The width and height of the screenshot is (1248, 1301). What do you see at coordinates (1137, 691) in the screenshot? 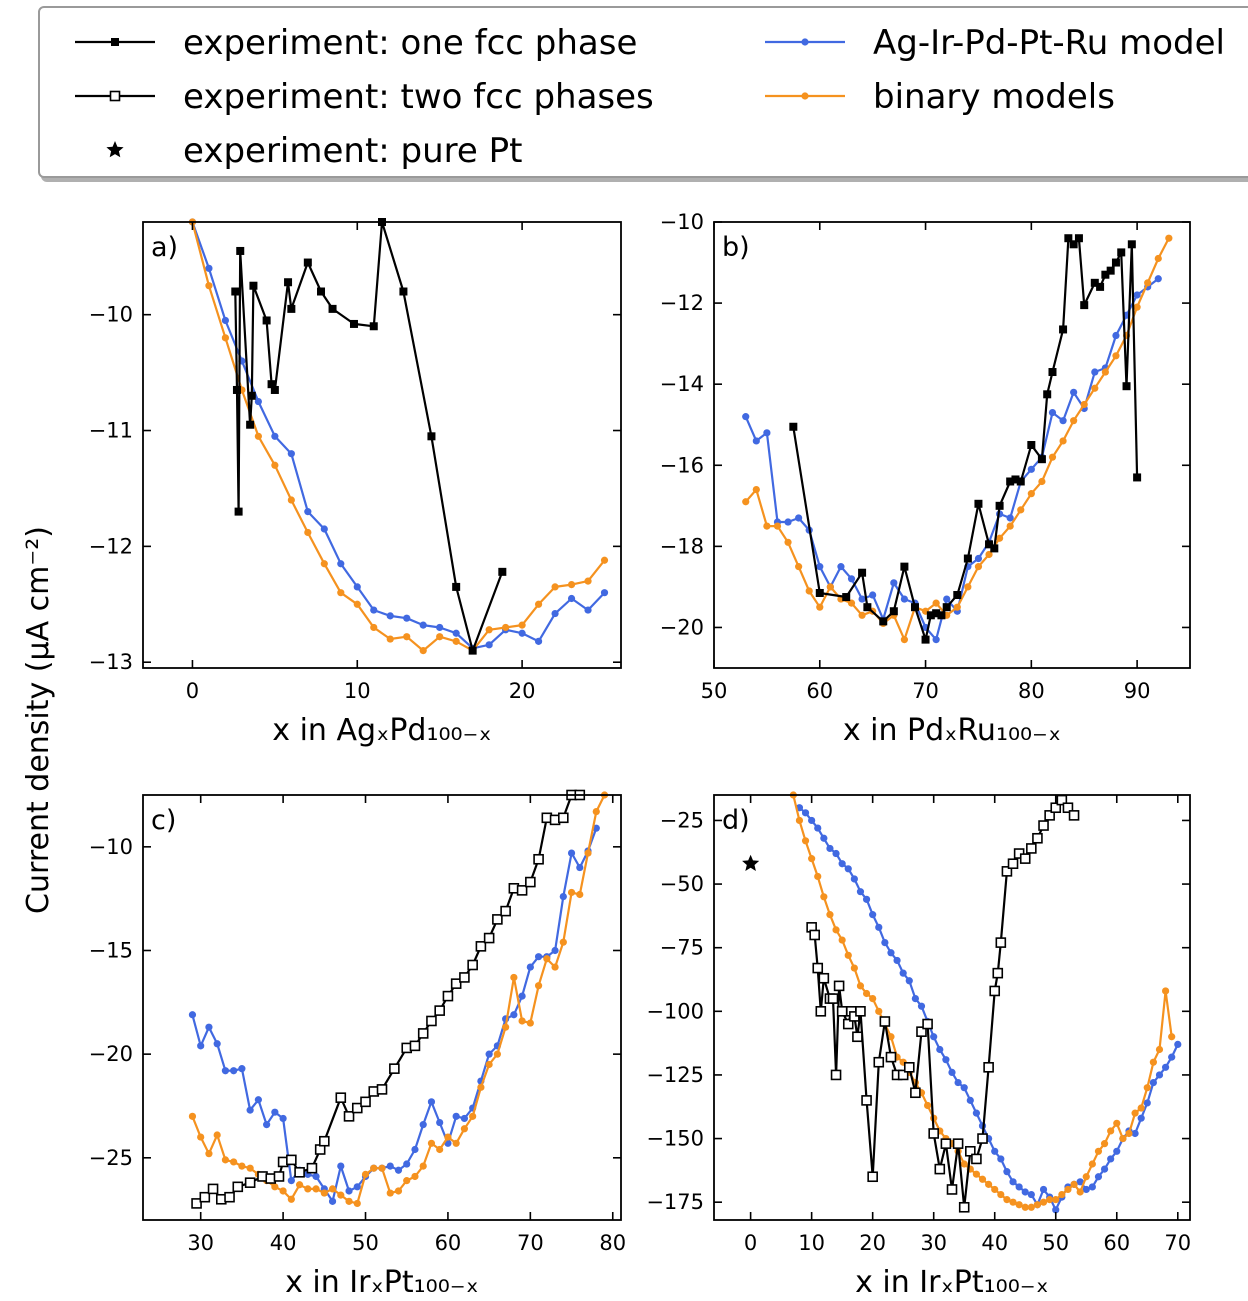
I see `x-tick-label: 90` at bounding box center [1137, 691].